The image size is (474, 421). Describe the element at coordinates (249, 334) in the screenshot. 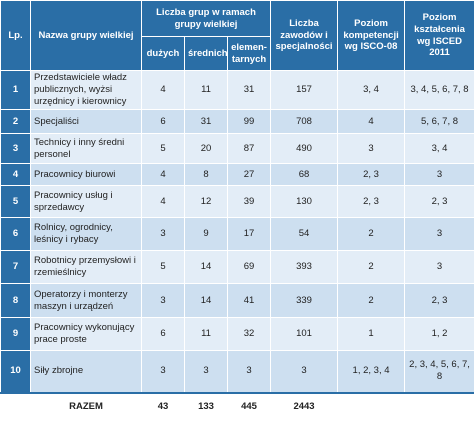

I see `table-cell: 32` at that location.